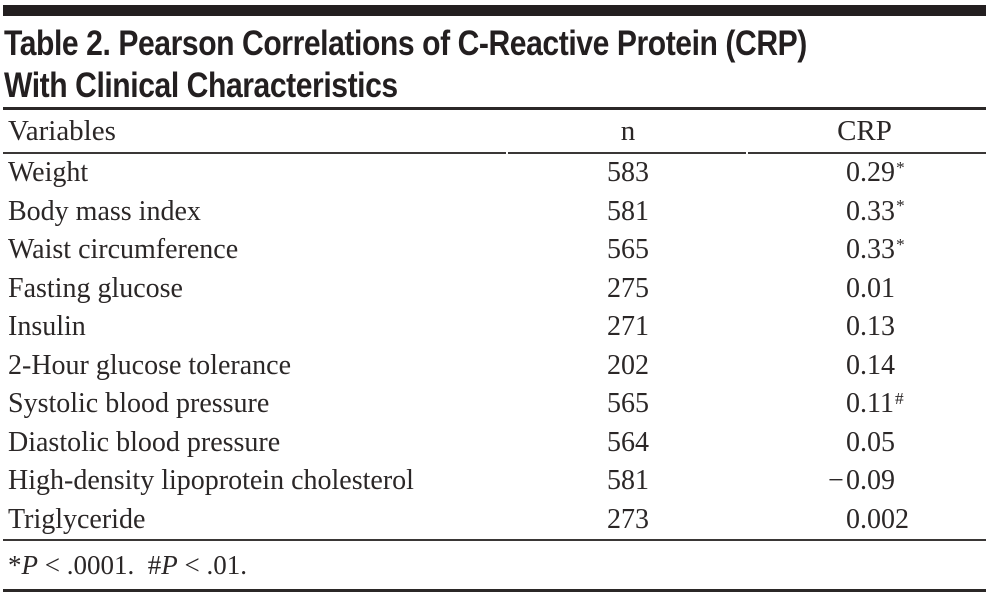  What do you see at coordinates (104, 211) in the screenshot?
I see `cell-variable: Body mass index` at bounding box center [104, 211].